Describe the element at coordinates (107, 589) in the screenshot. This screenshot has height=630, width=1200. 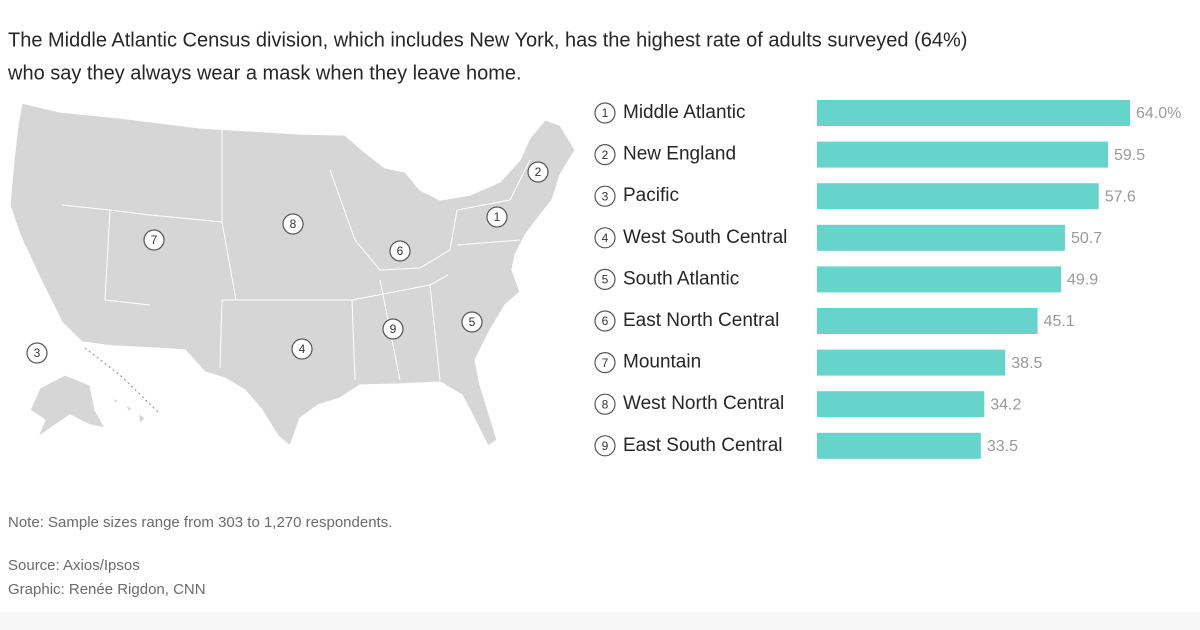
I see `credit: Graphic: Renée Rigdon, CNN` at that location.